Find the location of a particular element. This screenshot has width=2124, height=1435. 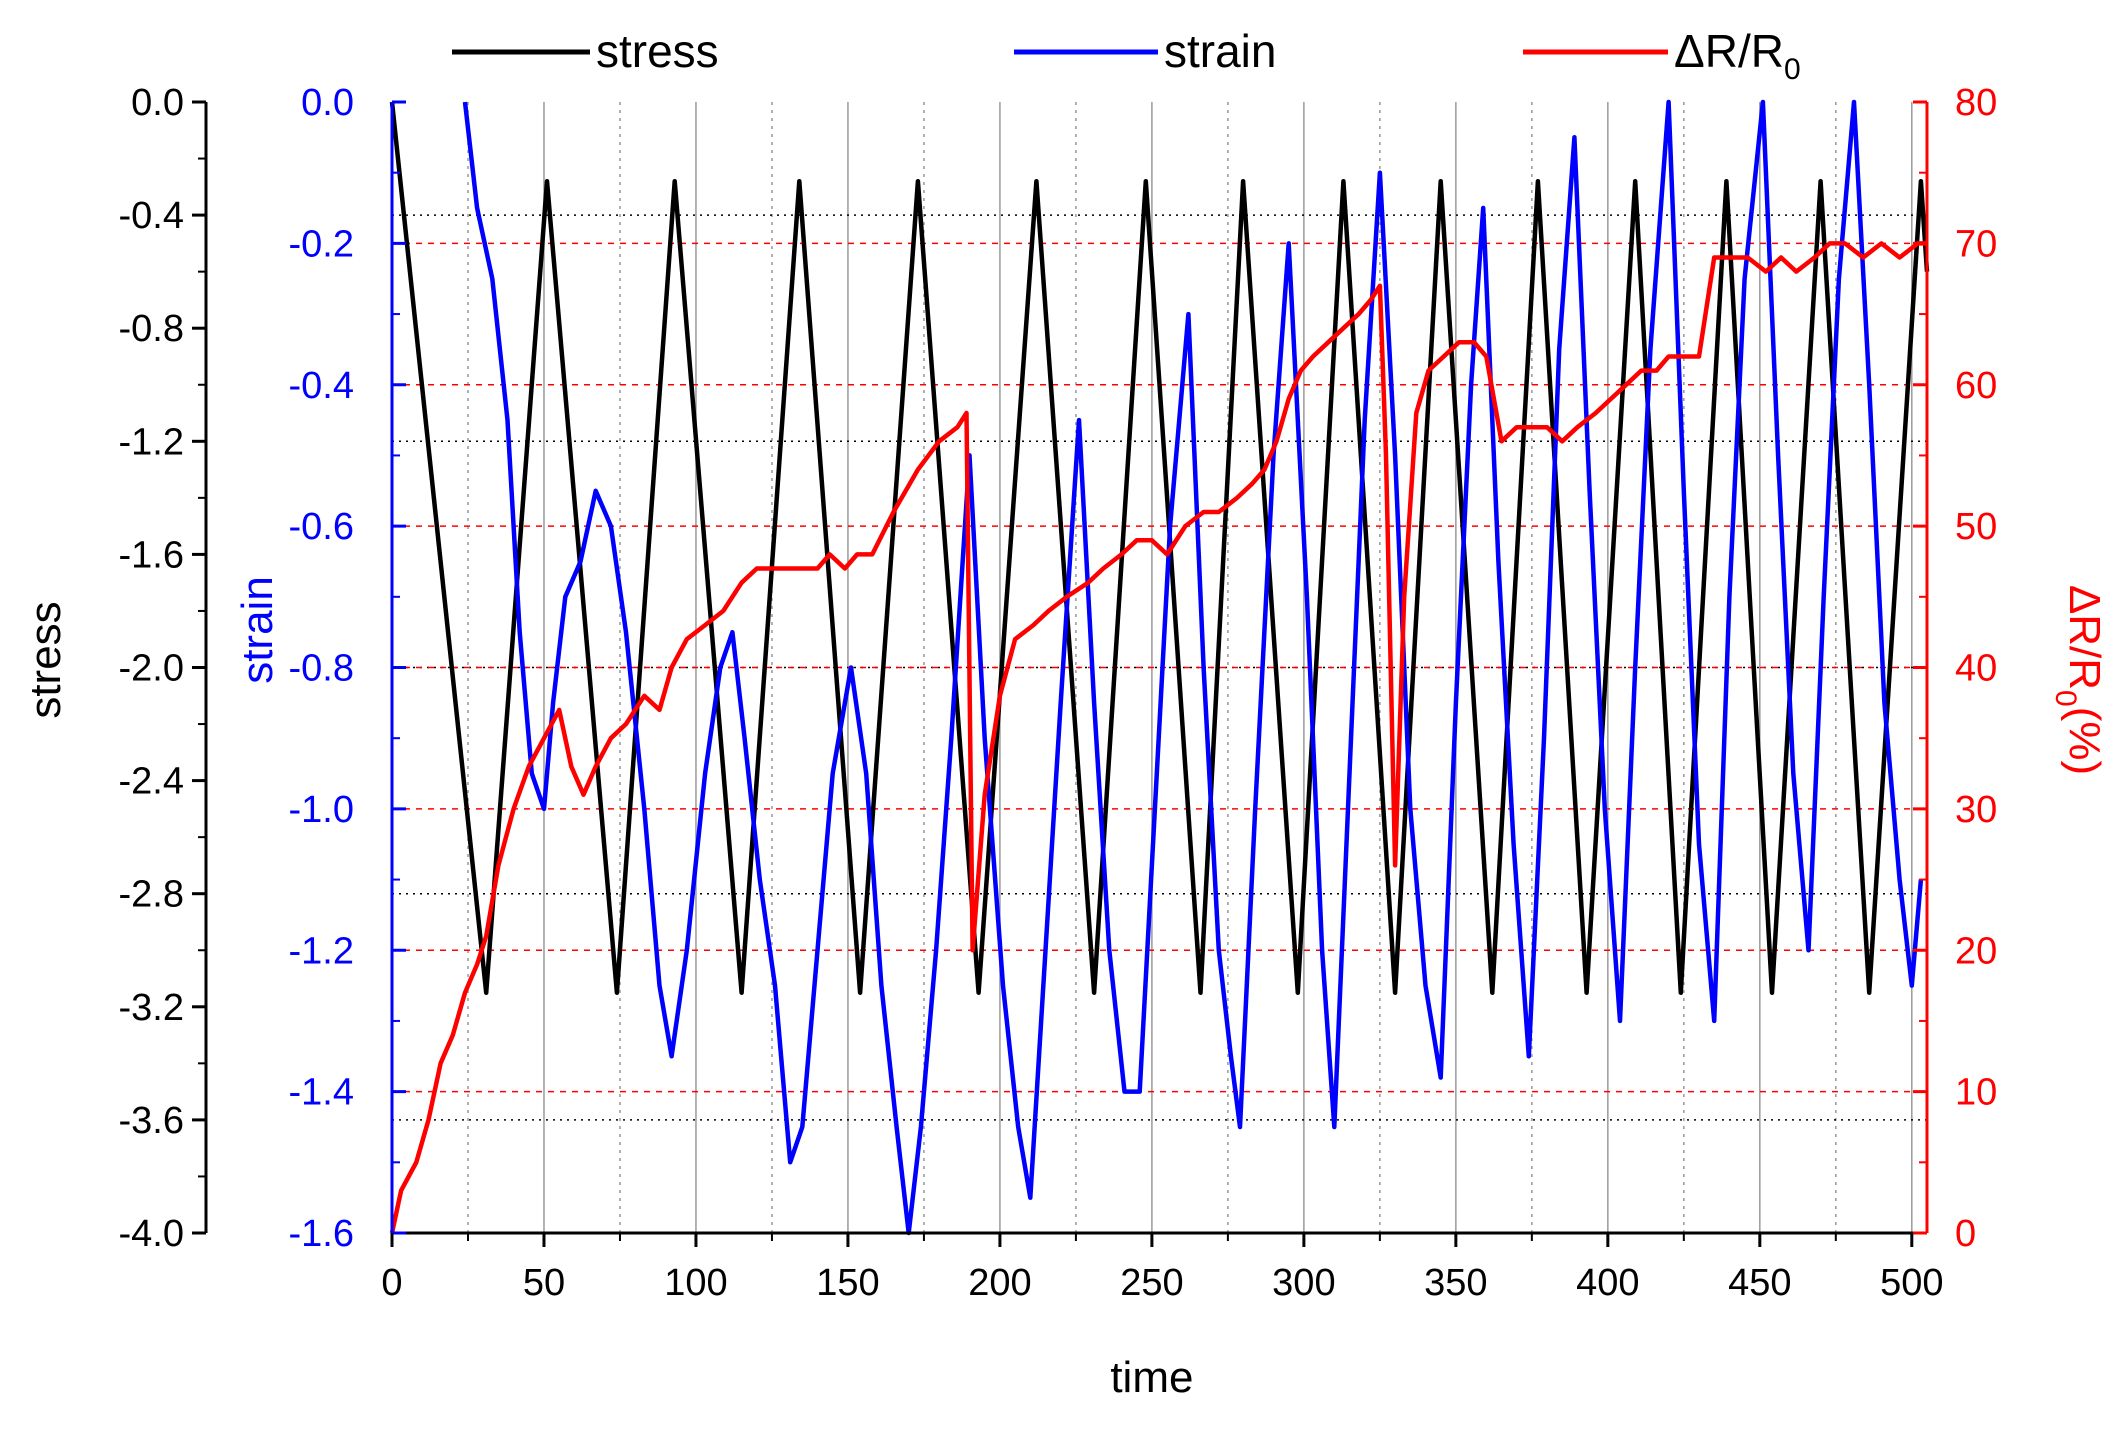

strain-tick-label: -0.6 is located at coordinates (321, 527).